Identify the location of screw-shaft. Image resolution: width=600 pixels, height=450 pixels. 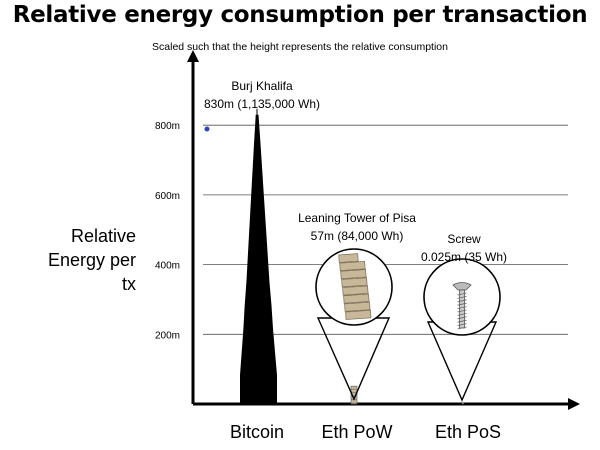
(462, 309).